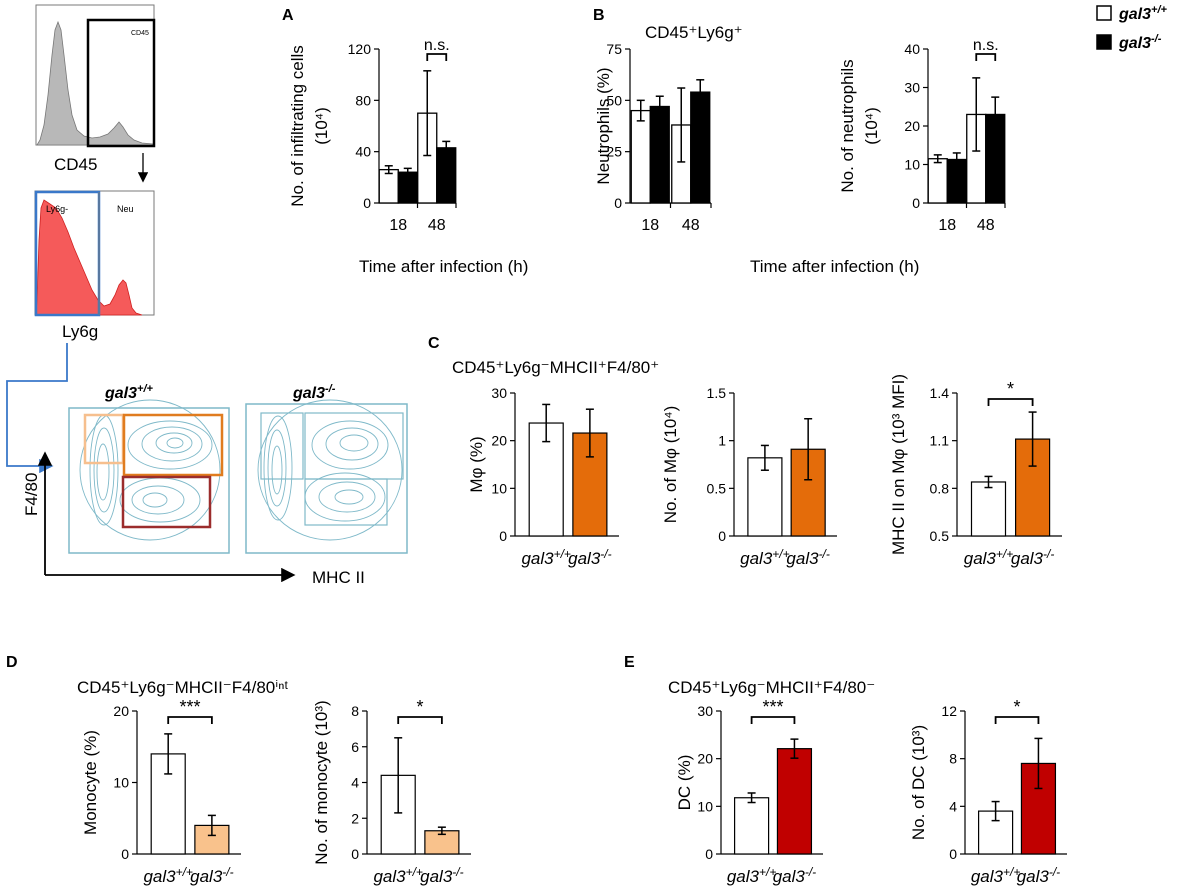 The width and height of the screenshot is (1192, 893). What do you see at coordinates (314, 392) in the screenshot?
I see `contour-ko-title: gal3-/-` at bounding box center [314, 392].